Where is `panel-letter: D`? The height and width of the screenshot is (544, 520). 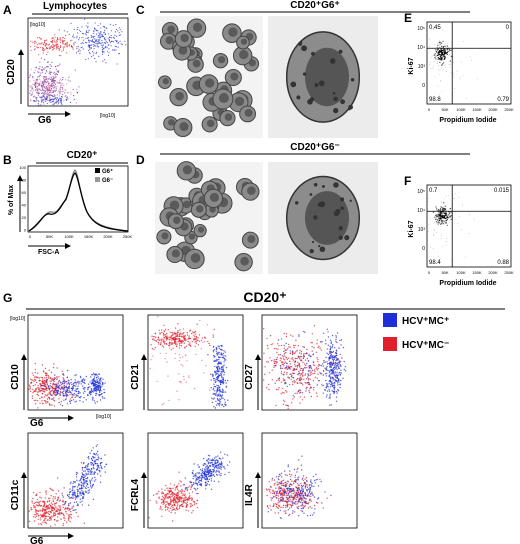
panel-letter: D is located at coordinates (140, 160).